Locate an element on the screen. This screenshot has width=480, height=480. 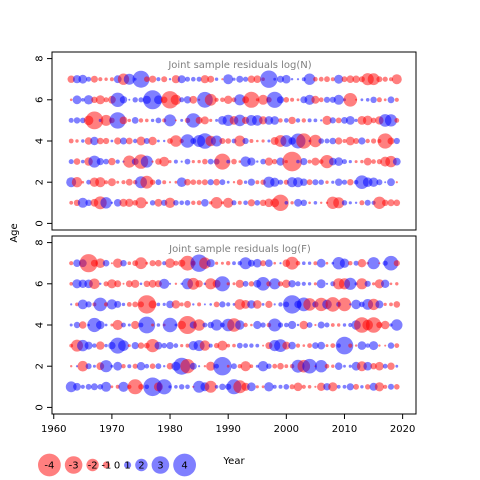
y-axis-bottom: 0 2 4 6 8 is located at coordinates (43, 325).